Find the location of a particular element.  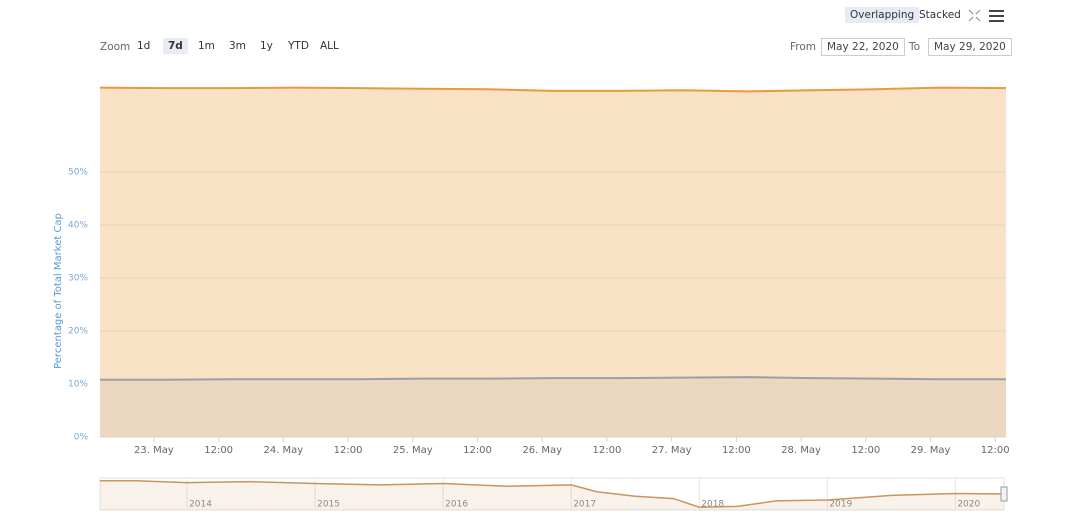

to-label: To is located at coordinates (915, 47).